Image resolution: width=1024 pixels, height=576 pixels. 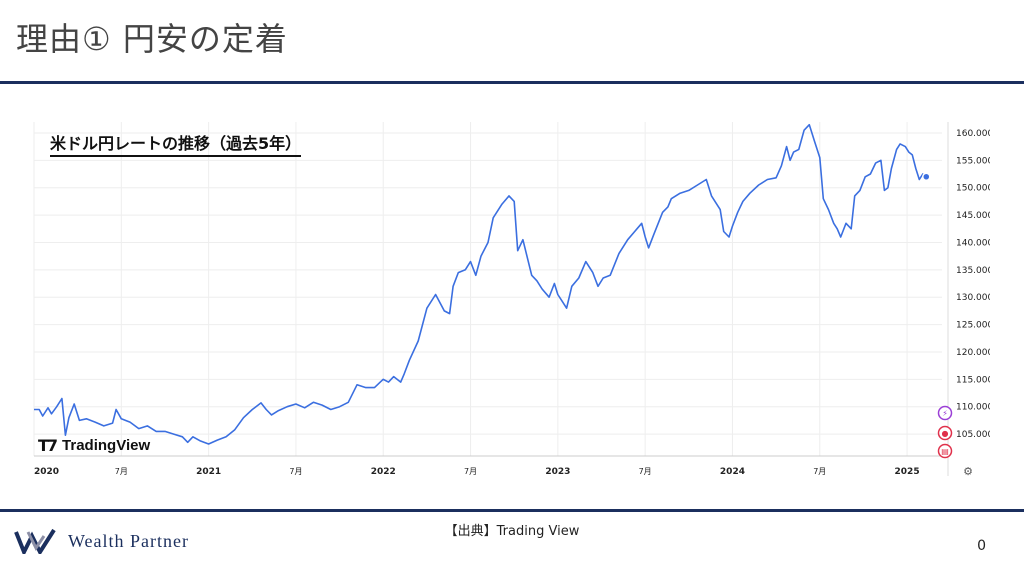 What do you see at coordinates (973, 435) in the screenshot?
I see `y-tick-label: 105.000` at bounding box center [973, 435].